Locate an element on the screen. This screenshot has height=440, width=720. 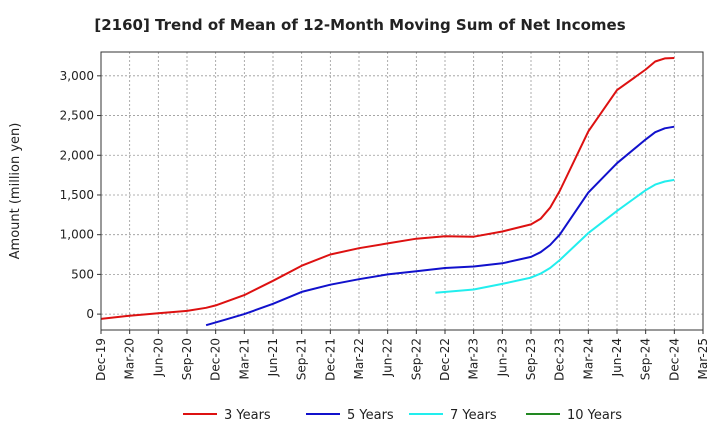
y-tick-label: 2,500 is located at coordinates (77, 116).